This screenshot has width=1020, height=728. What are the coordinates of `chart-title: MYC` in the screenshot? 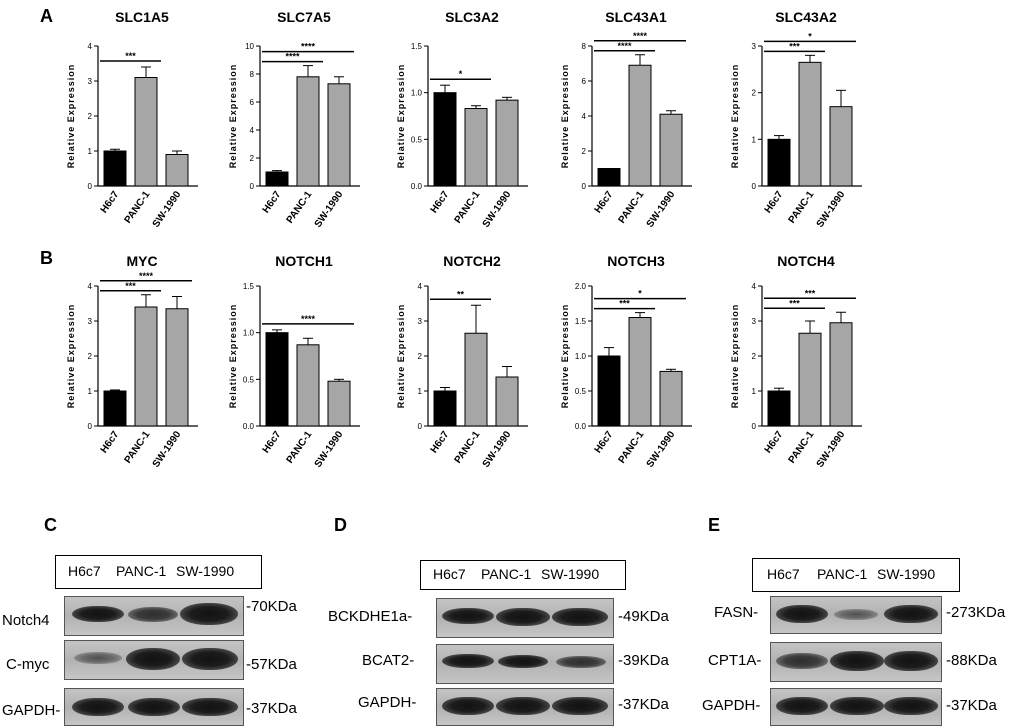 It's located at (141, 261).